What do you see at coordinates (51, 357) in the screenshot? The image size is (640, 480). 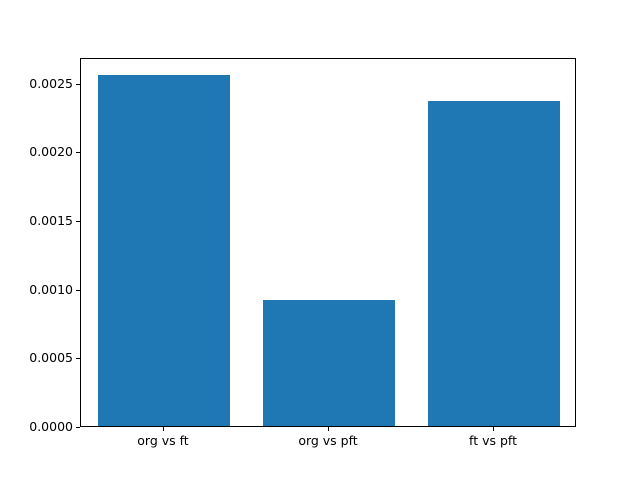 I see `y-tick-label: 0.0005` at bounding box center [51, 357].